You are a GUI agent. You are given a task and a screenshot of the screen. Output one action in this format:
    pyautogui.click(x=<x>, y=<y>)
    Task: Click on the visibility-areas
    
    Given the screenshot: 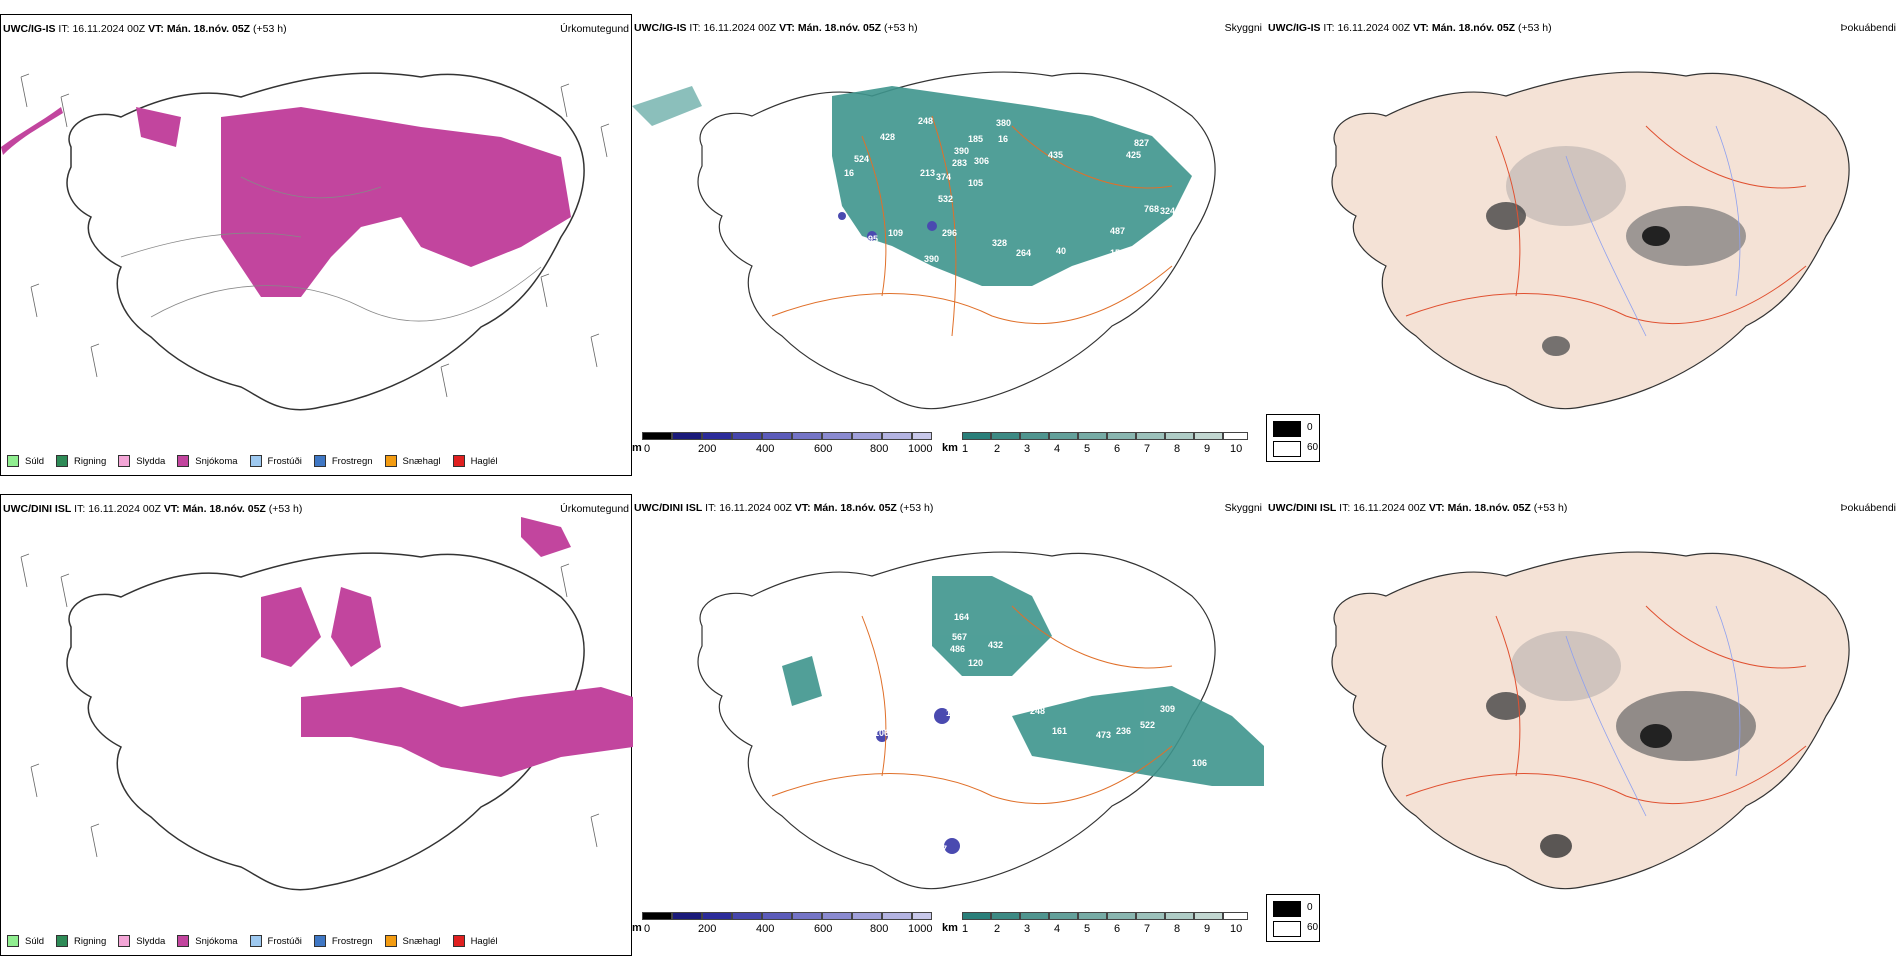 What is the action you would take?
    pyautogui.click(x=1023, y=681)
    